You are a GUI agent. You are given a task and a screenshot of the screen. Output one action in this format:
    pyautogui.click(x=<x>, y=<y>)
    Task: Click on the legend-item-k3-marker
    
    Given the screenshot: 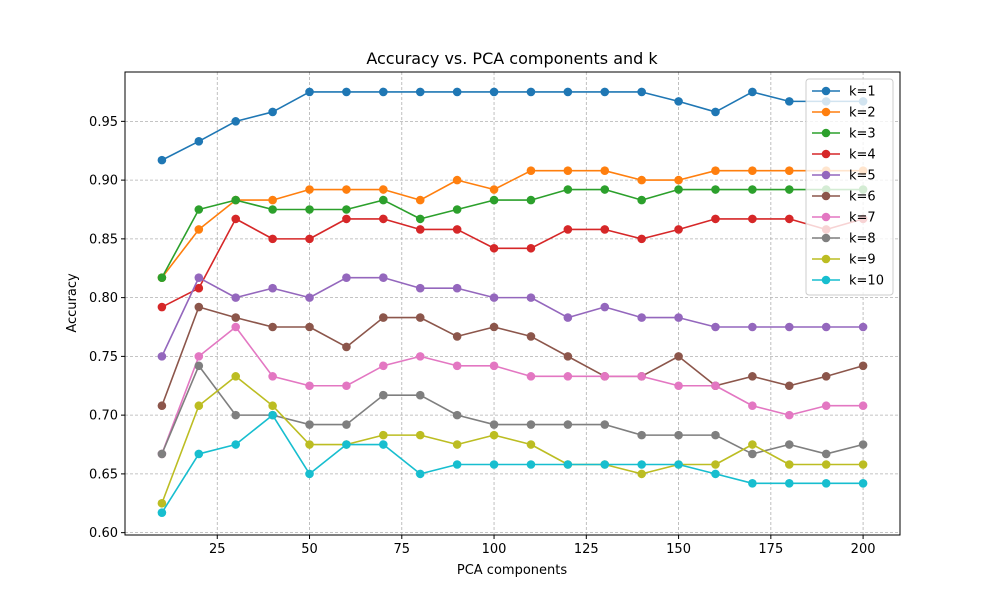 What is the action you would take?
    pyautogui.click(x=826, y=133)
    